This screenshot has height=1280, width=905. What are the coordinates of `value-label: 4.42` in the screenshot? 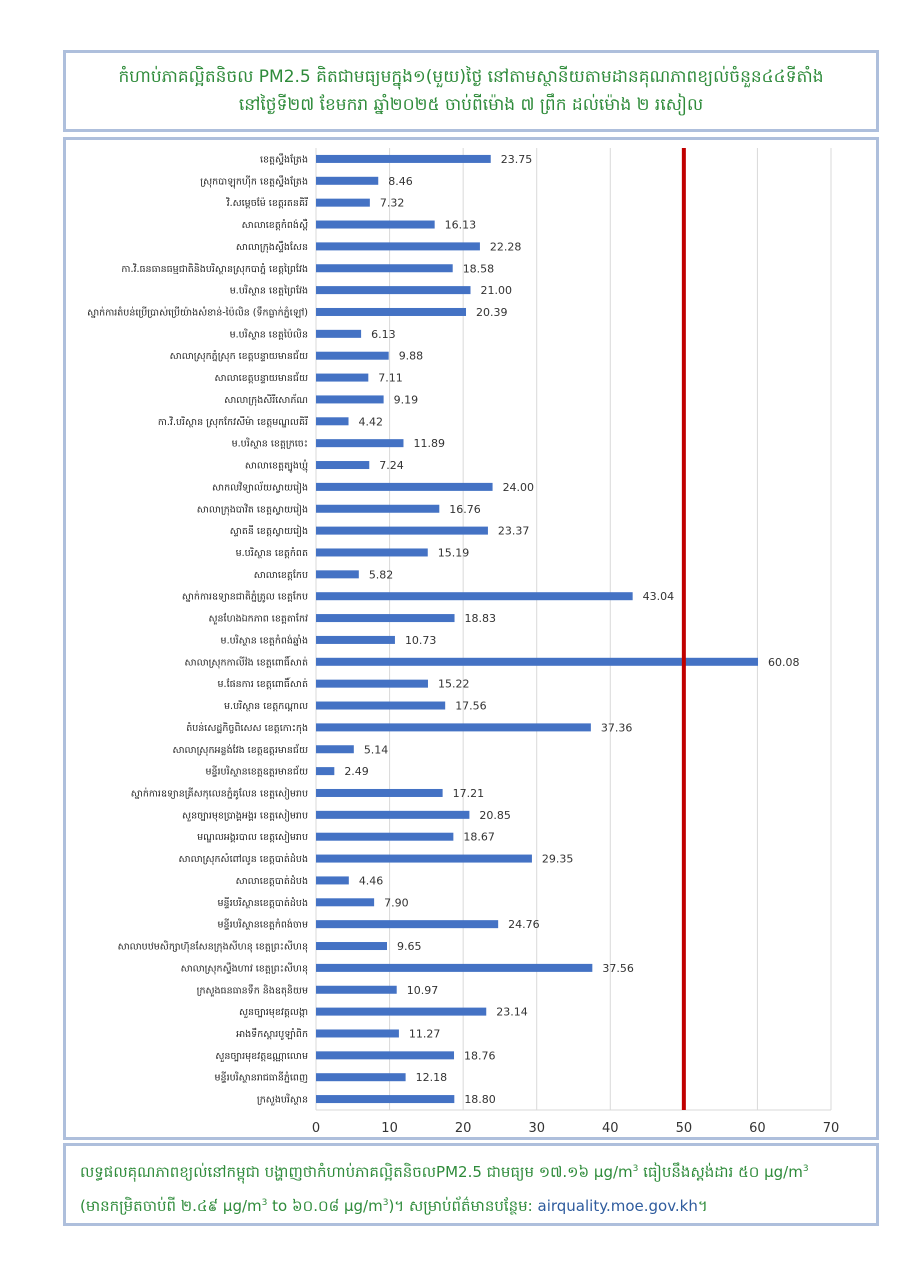 It's located at (371, 421).